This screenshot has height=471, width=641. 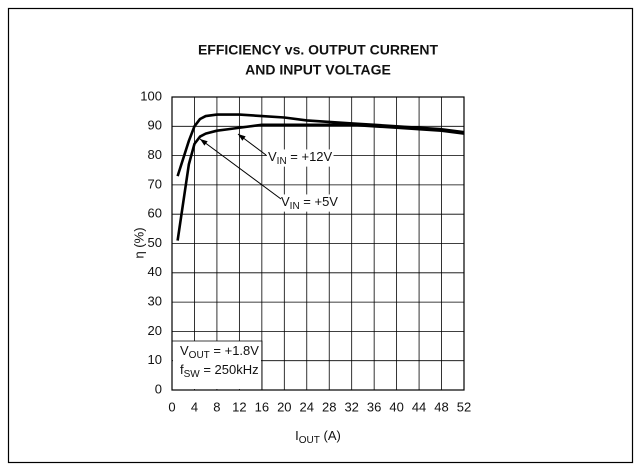 What do you see at coordinates (330, 435) in the screenshot?
I see `text-part: (A)` at bounding box center [330, 435].